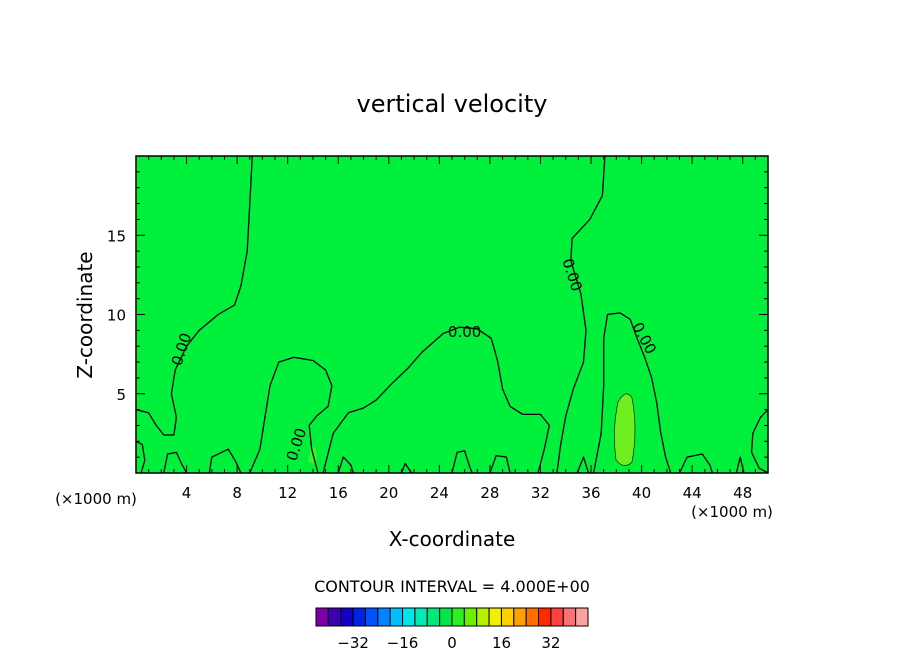  What do you see at coordinates (237, 493) in the screenshot?
I see `x-tick-label: 8` at bounding box center [237, 493].